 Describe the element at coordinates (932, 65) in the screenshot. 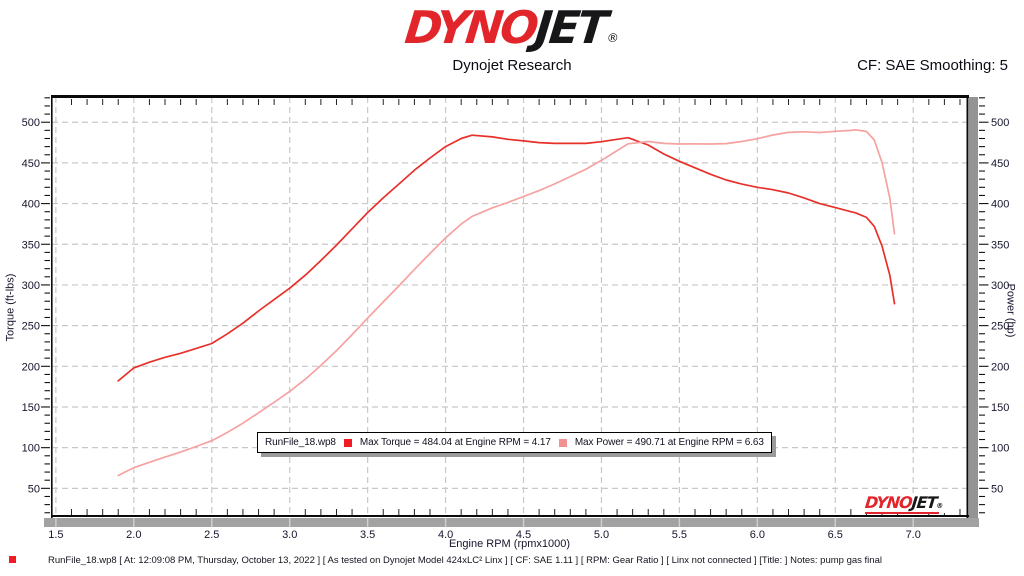

I see `cf-smoothing-label: CF: SAE Smoothing: 5` at that location.